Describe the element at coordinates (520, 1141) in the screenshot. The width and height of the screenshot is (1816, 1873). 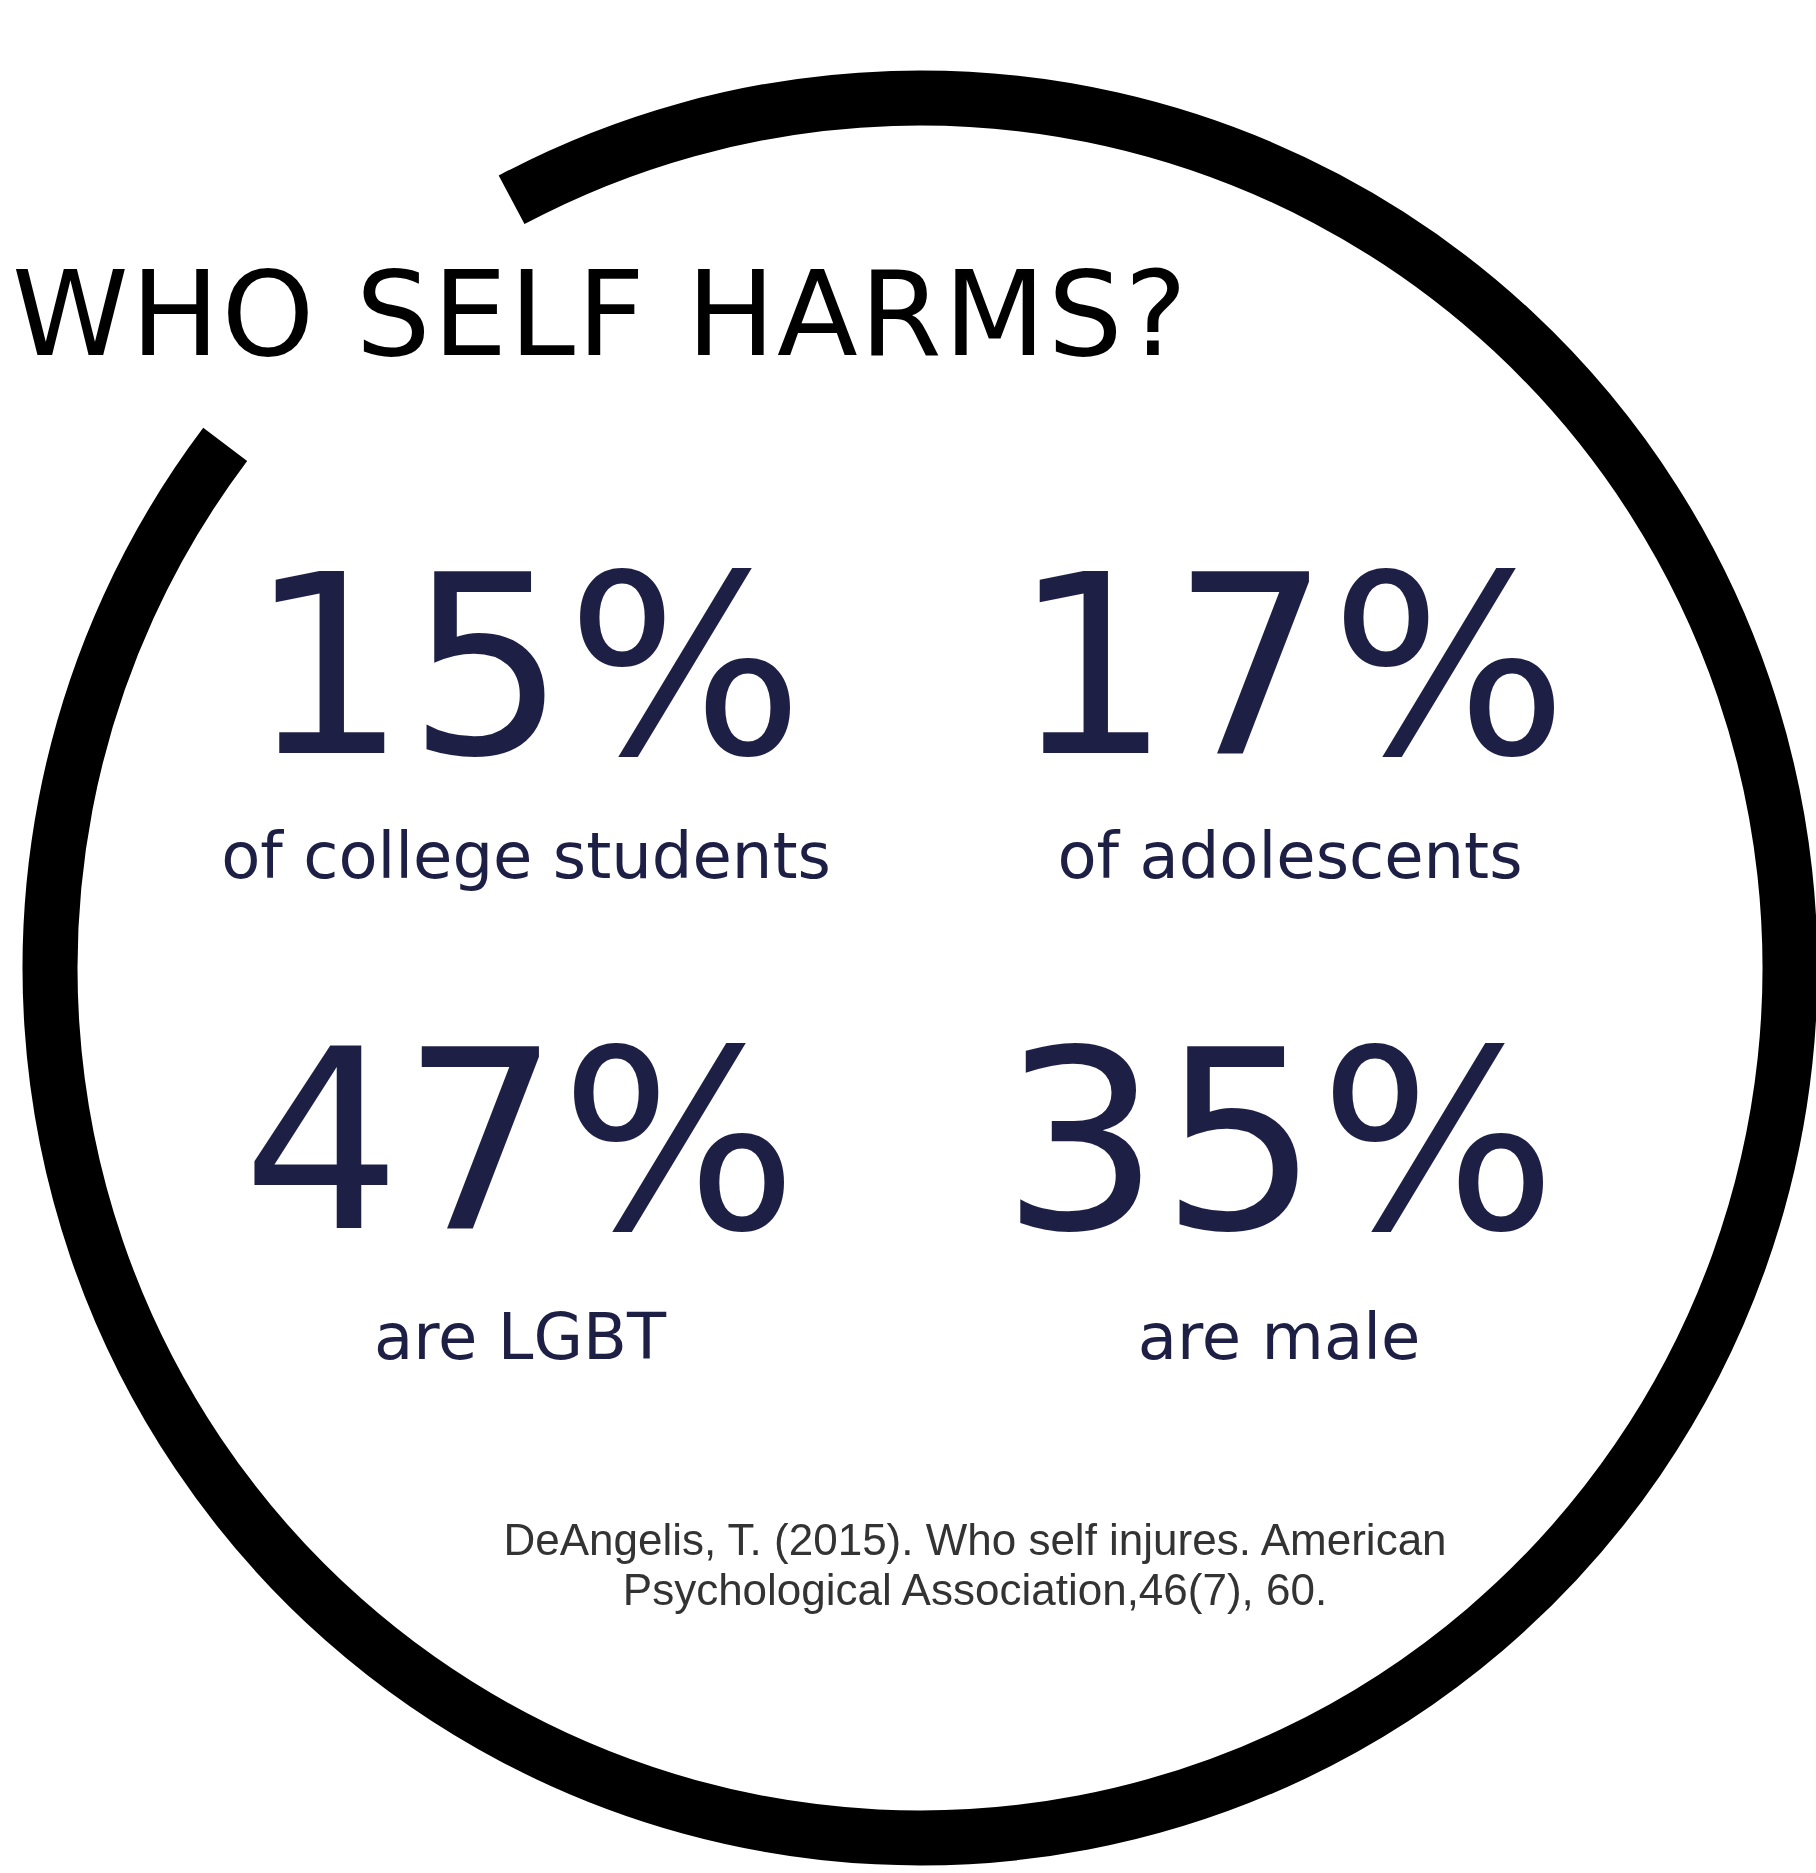
I see `data-label: 47%` at that location.